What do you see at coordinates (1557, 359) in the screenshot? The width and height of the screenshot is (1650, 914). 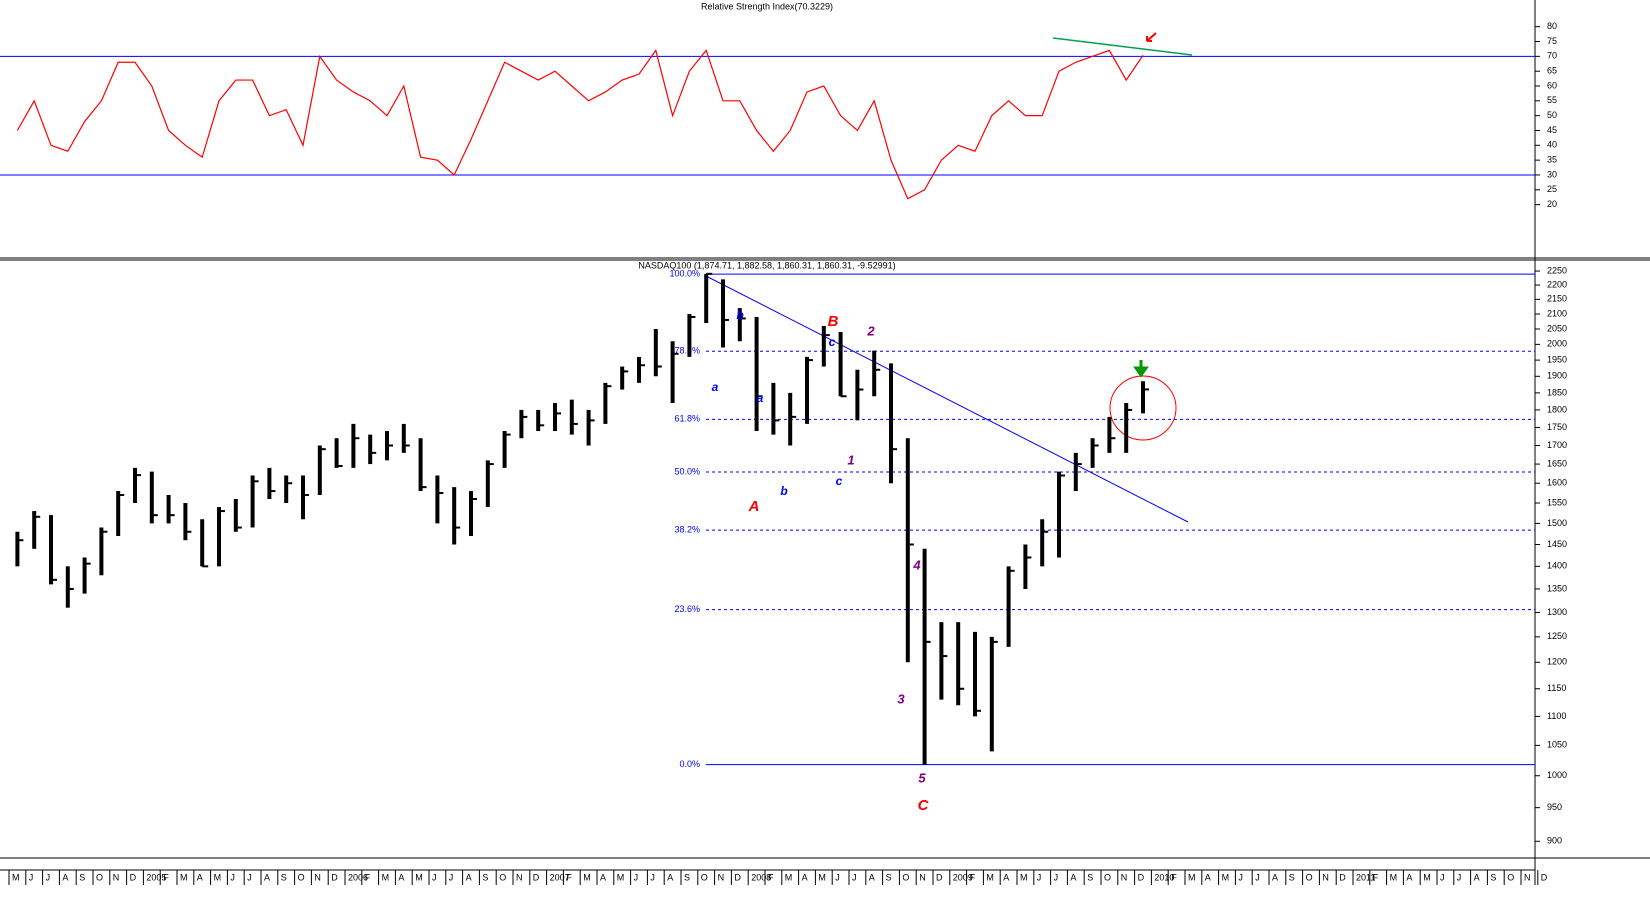 I see `y-tick-label: 1950` at bounding box center [1557, 359].